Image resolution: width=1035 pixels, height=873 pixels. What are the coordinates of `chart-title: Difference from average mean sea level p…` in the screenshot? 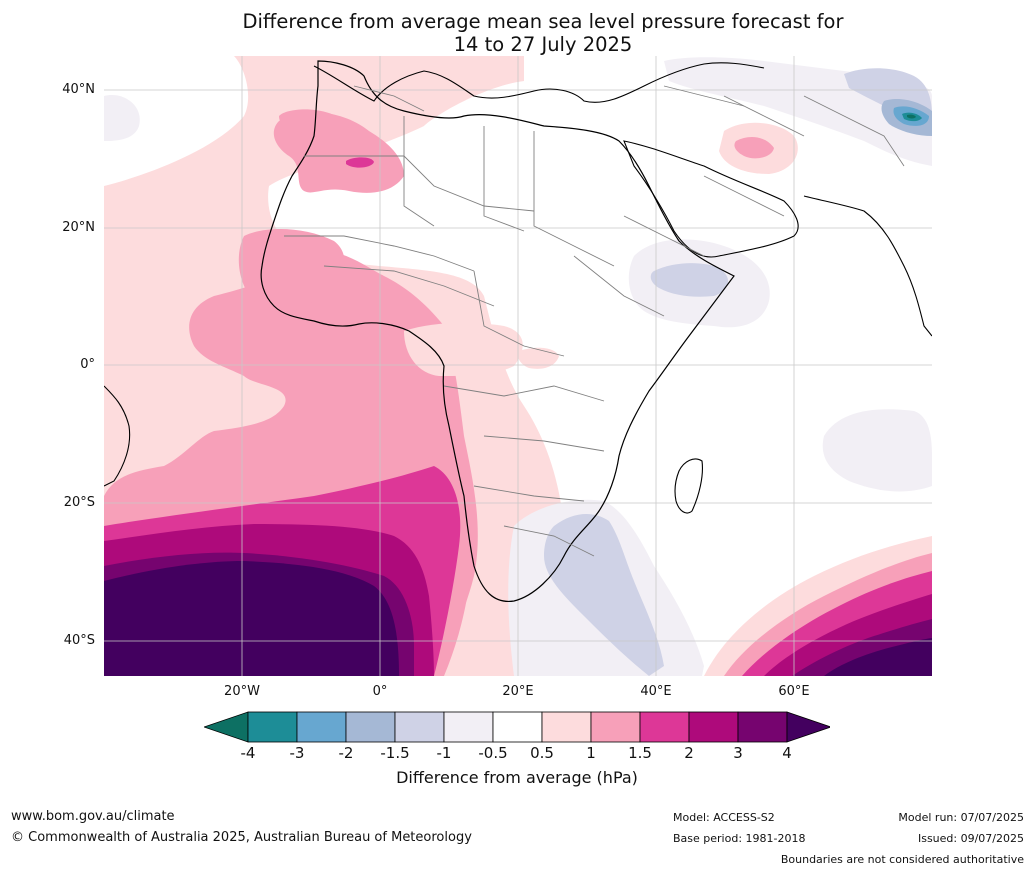 It's located at (517, 33).